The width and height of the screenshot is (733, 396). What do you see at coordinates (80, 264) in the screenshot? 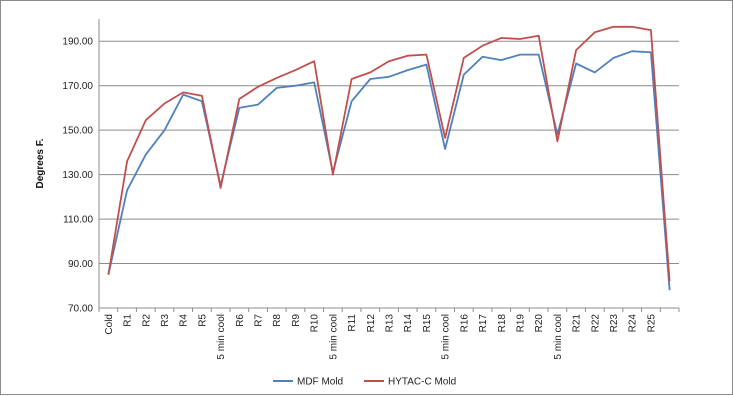
I see `y-tick-label: 90.00` at bounding box center [80, 264].